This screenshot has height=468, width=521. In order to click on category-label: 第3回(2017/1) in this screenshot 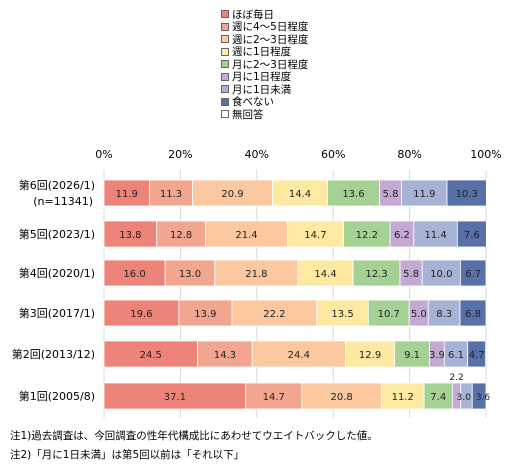, I will do `click(57, 313)`.